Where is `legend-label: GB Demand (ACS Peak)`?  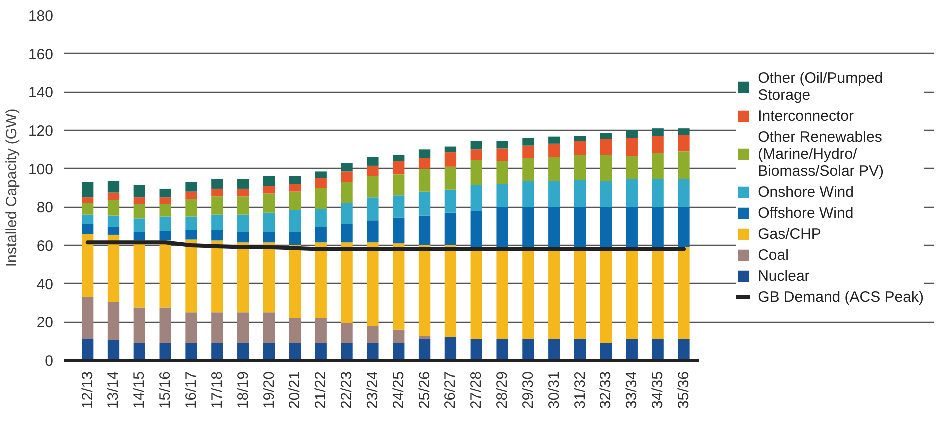 legend-label: GB Demand (ACS Peak) is located at coordinates (841, 297).